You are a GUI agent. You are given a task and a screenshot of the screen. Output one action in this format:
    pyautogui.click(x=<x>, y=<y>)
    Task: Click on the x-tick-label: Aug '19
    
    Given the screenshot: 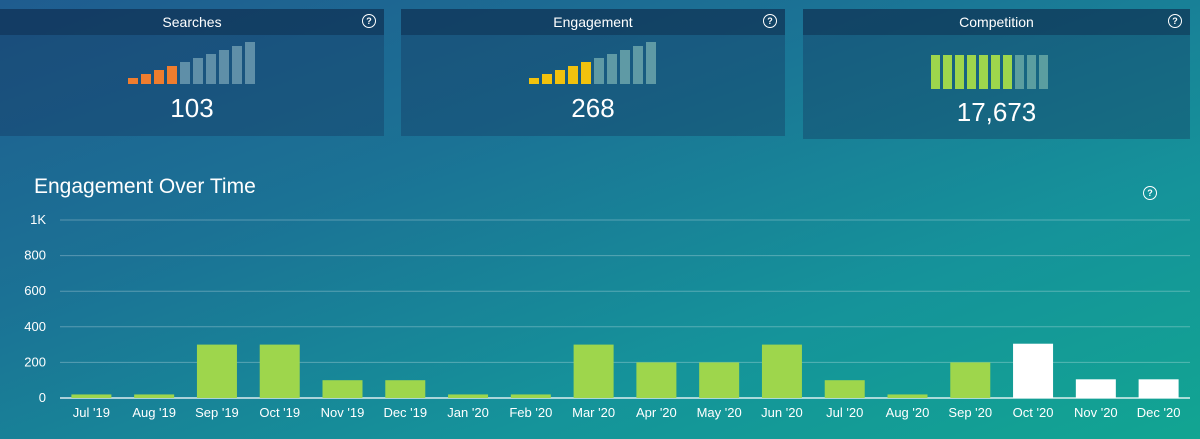 What is the action you would take?
    pyautogui.click(x=154, y=412)
    